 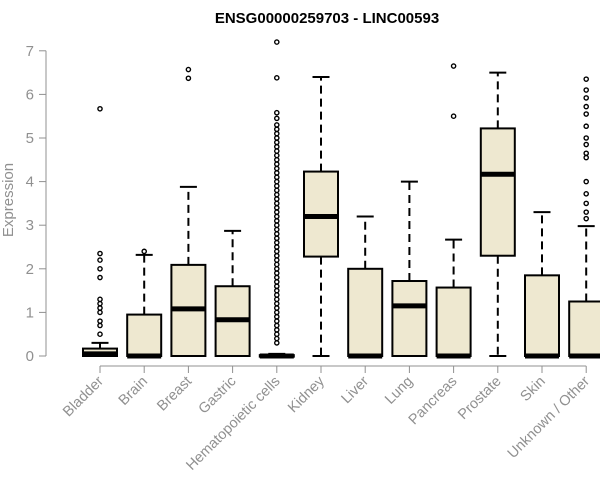 I want to click on y-tick-label: 2, so click(x=30, y=269).